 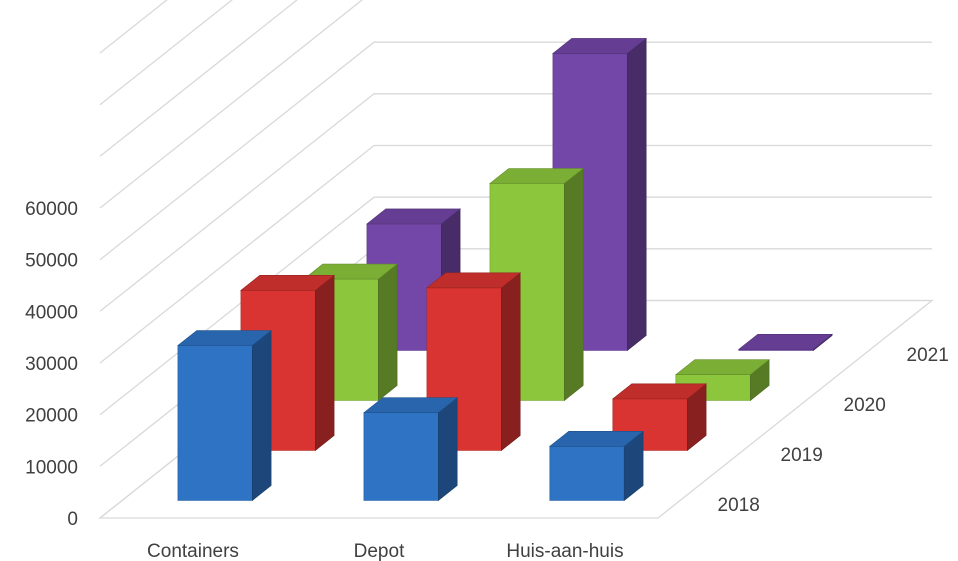 What do you see at coordinates (51, 467) in the screenshot?
I see `y-tick-label: 10000` at bounding box center [51, 467].